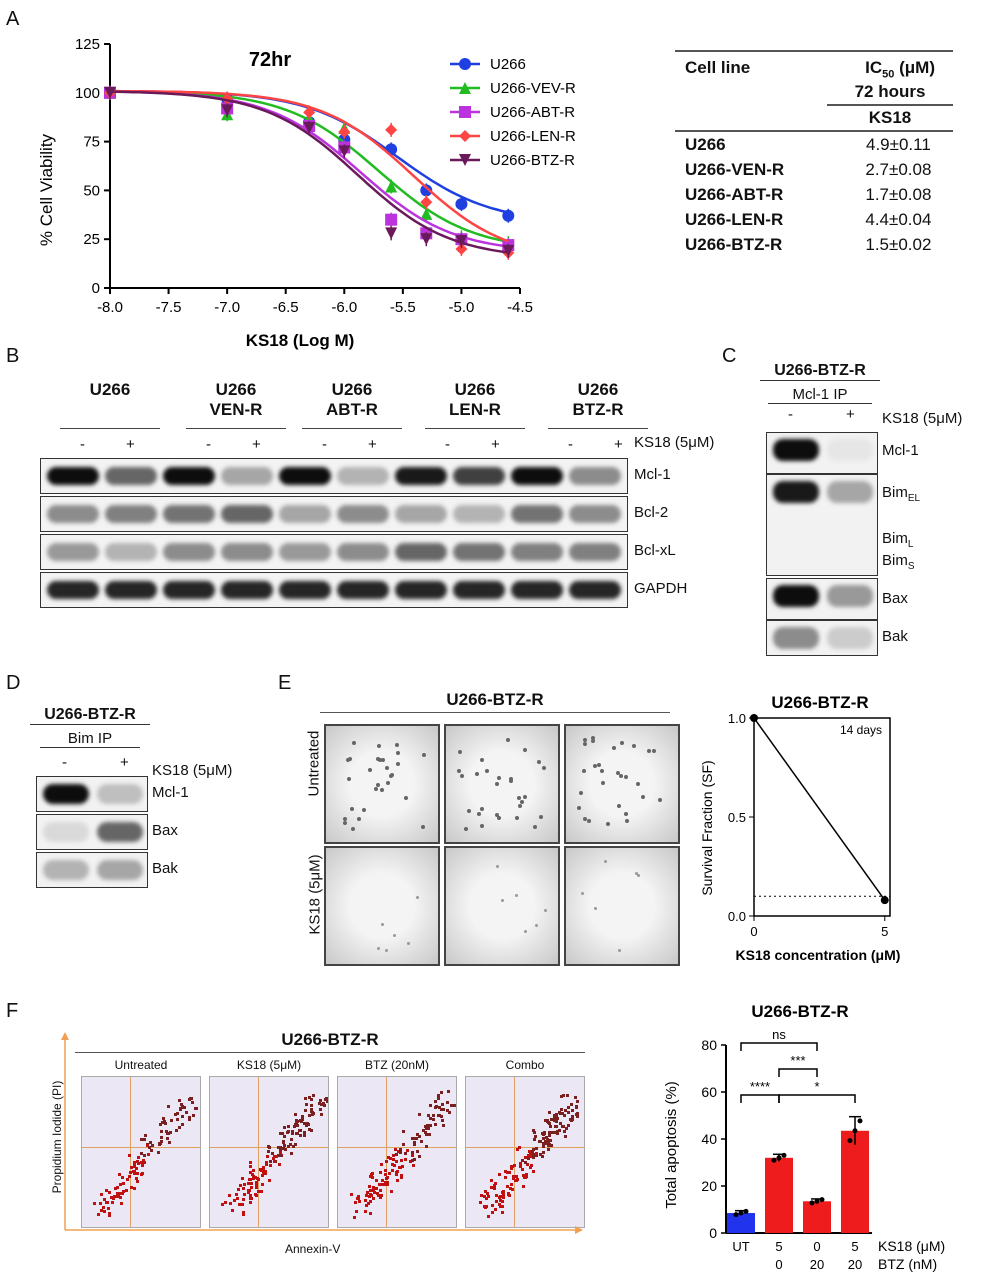 The image size is (1003, 1285). I want to click on f-condition-label: Combo, so click(525, 1065).